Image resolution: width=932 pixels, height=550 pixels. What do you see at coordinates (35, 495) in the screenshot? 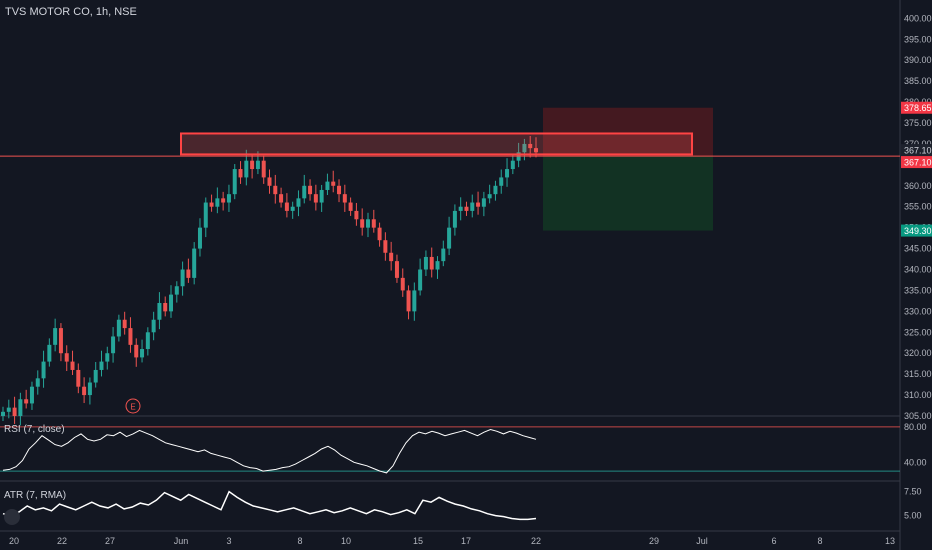
I see `atr-label: ATR (7, RMA)` at bounding box center [35, 495].